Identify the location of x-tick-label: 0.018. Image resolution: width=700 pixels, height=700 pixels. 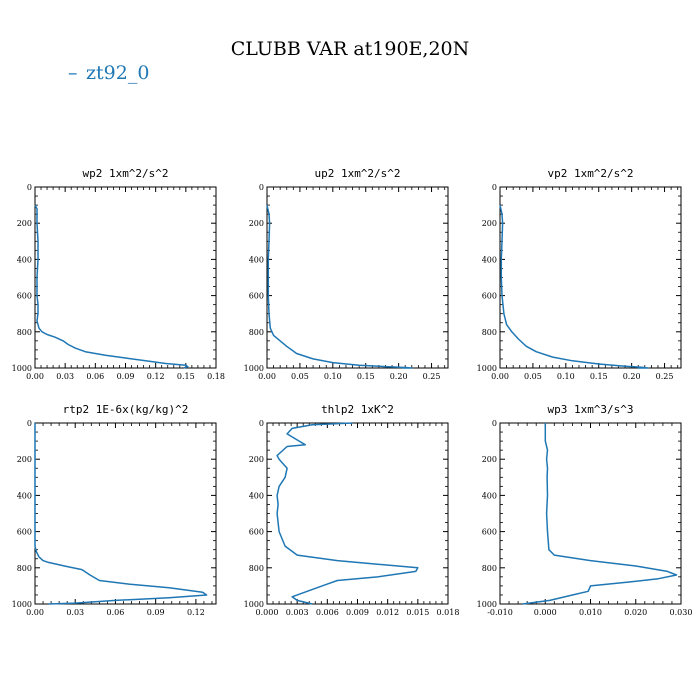
(448, 612).